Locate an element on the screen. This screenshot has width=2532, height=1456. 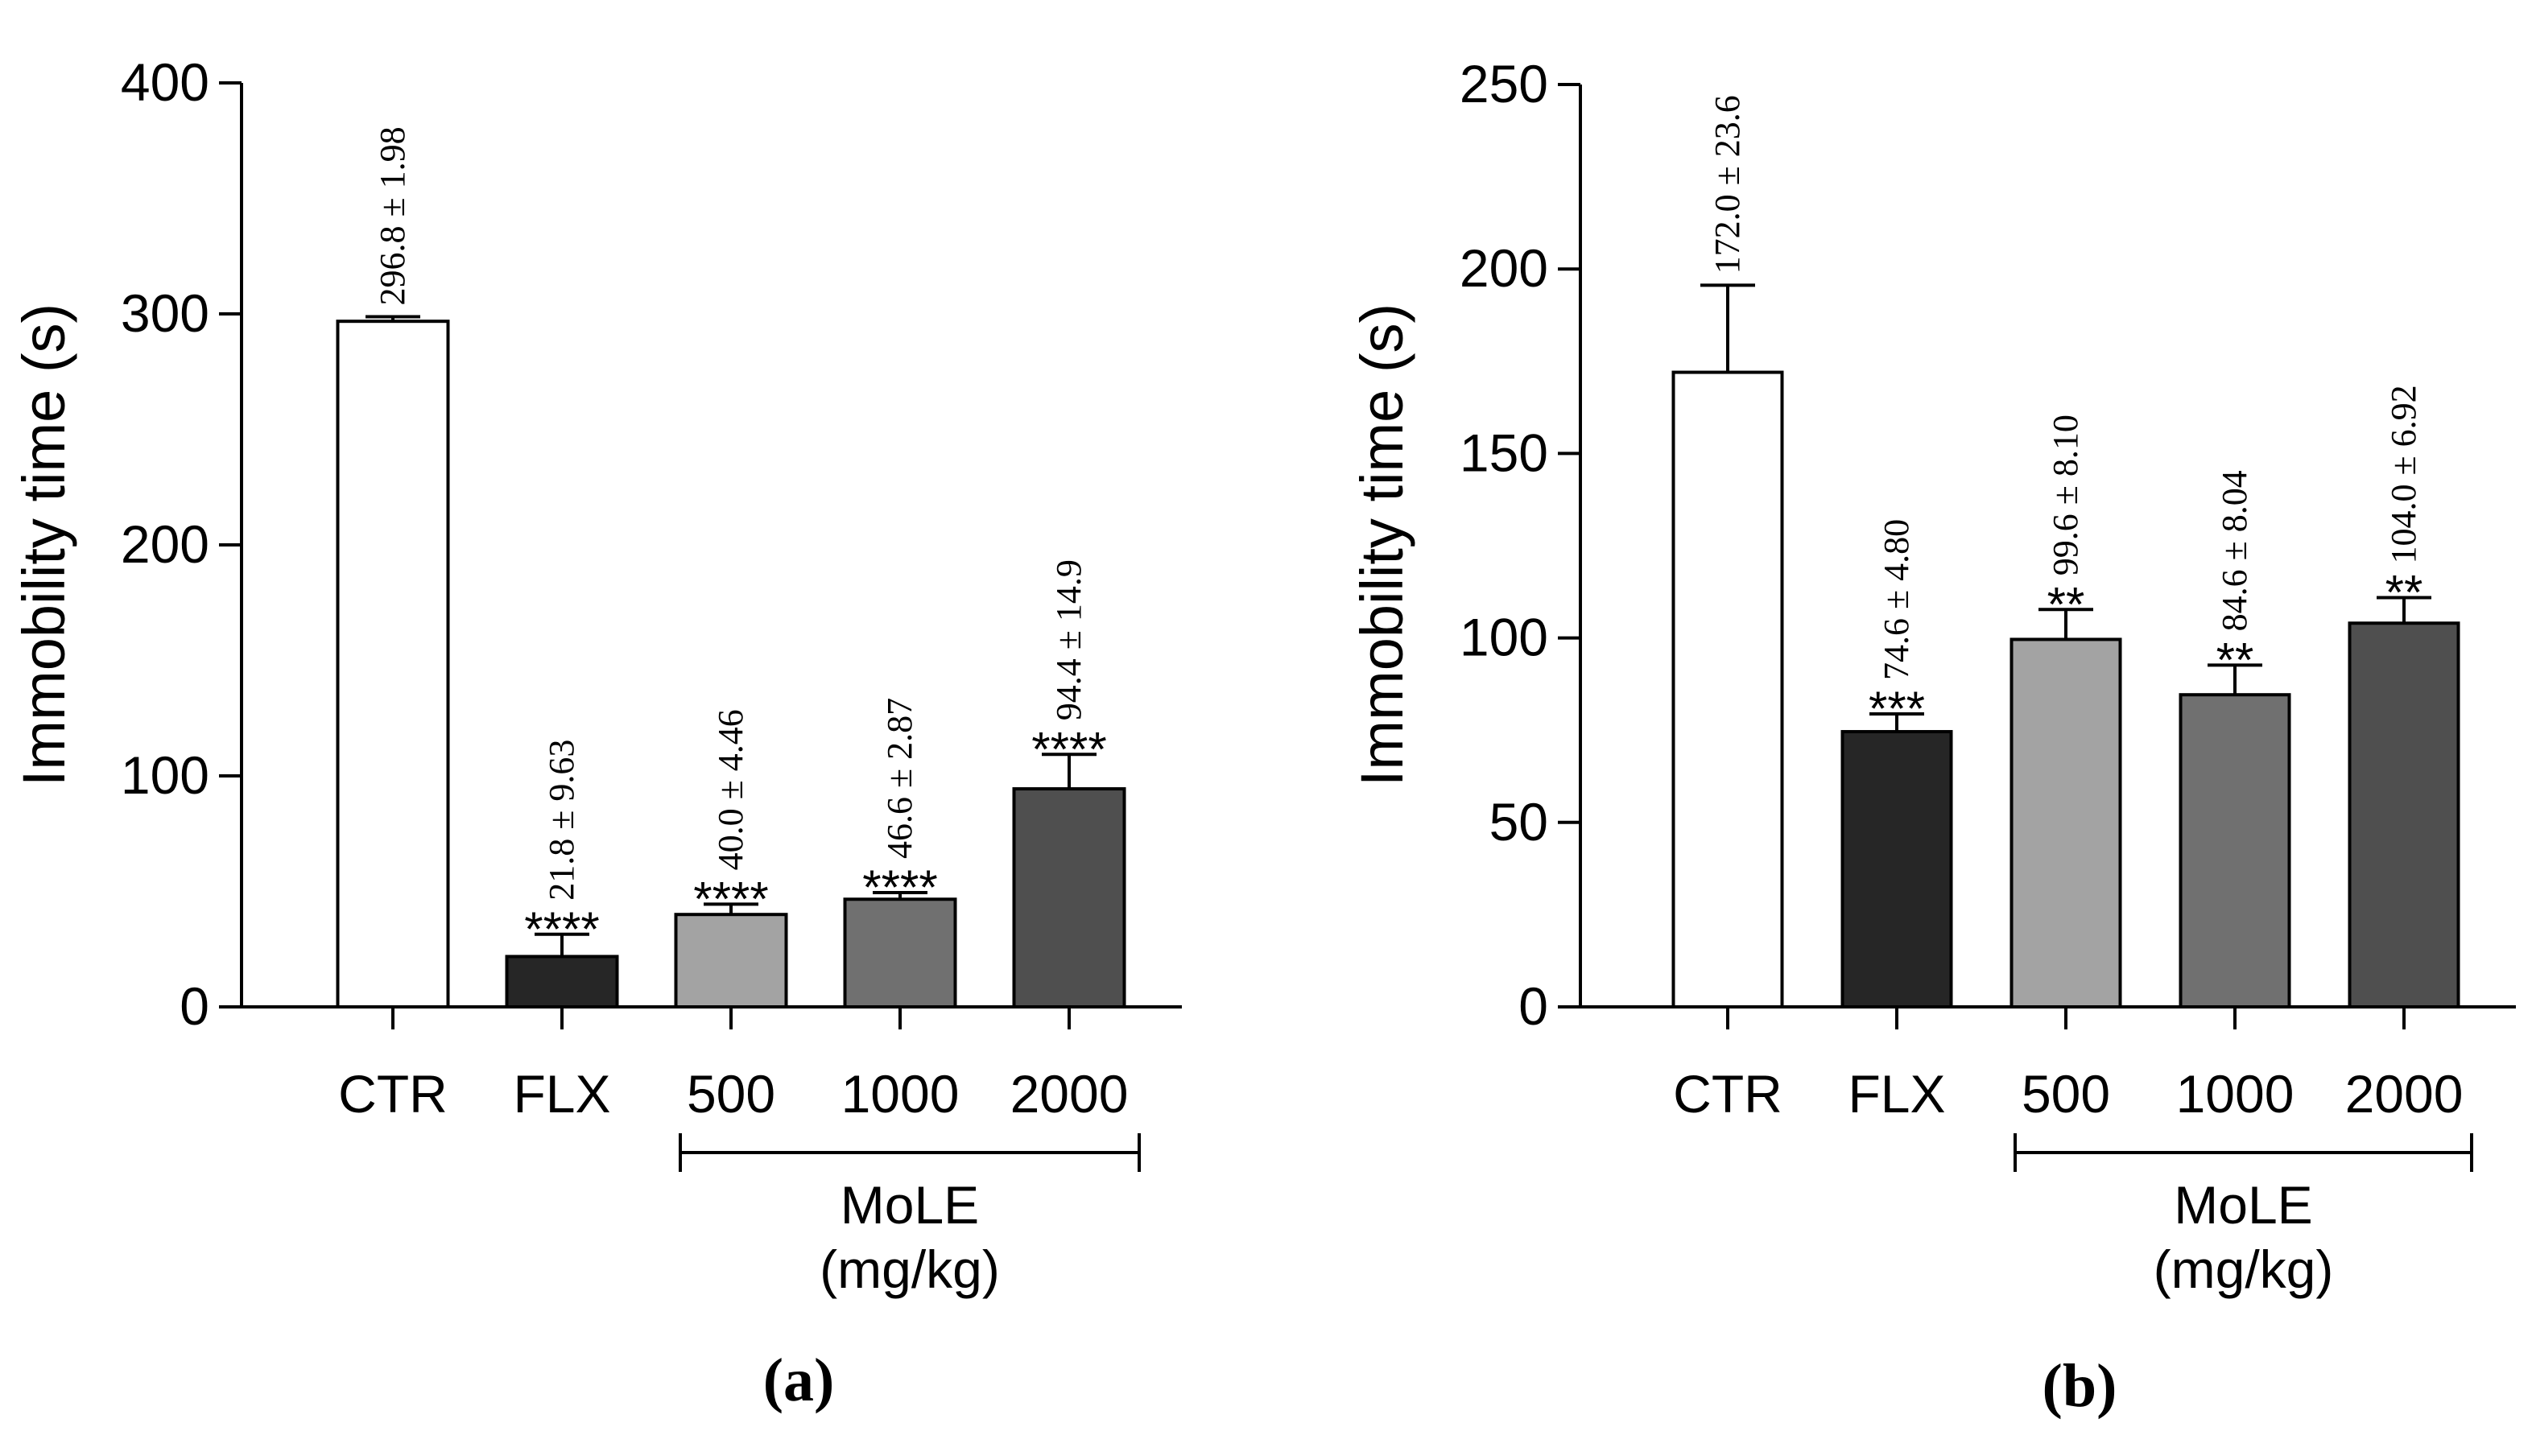
panel-a-x-tick-label-500: 500 is located at coordinates (731, 1094).